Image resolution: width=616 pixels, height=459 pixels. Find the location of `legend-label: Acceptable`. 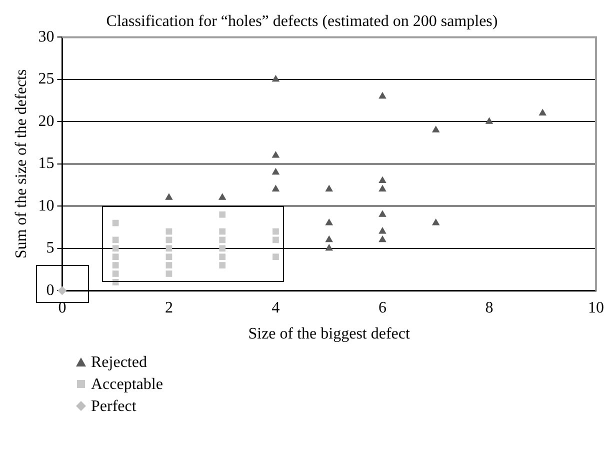

legend-label: Acceptable is located at coordinates (127, 384).